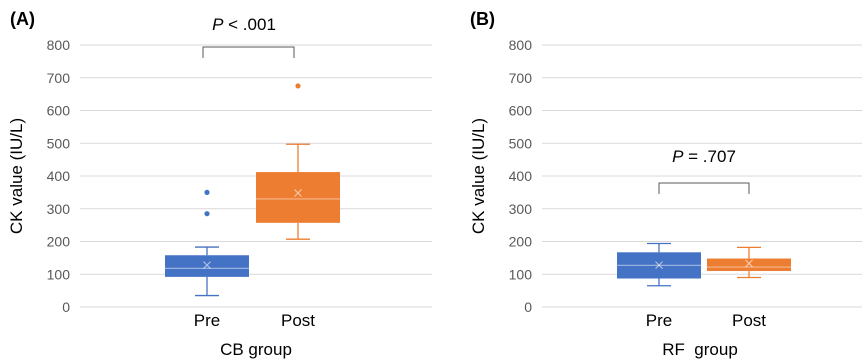 The height and width of the screenshot is (360, 865). Describe the element at coordinates (22, 19) in the screenshot. I see `panel-label: (A)` at that location.